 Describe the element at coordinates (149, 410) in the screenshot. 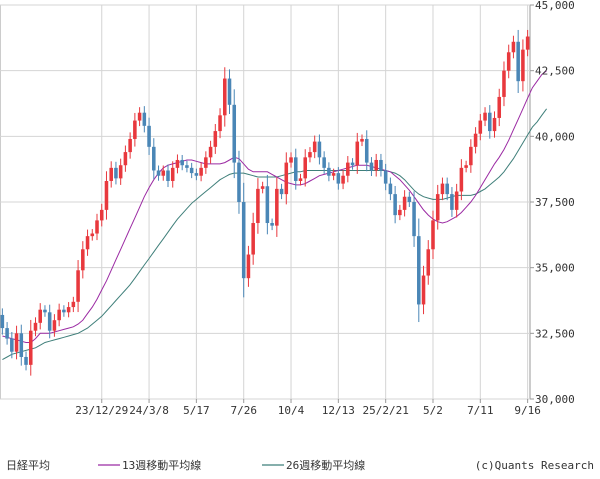

I see `x-tick-label: 24/3/8` at that location.